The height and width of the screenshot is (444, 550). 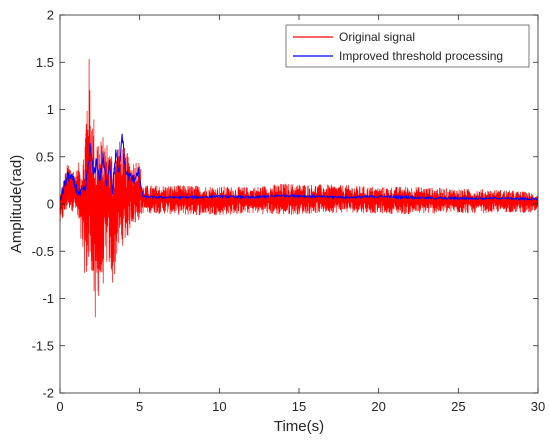 I want to click on x-tick-label: 0, so click(x=59, y=406).